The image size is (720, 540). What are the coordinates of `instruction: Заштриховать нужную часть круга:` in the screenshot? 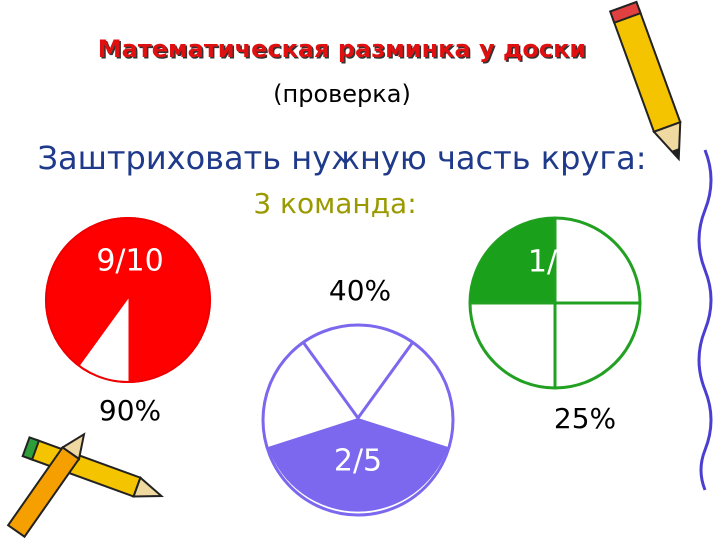 It's located at (341, 158).